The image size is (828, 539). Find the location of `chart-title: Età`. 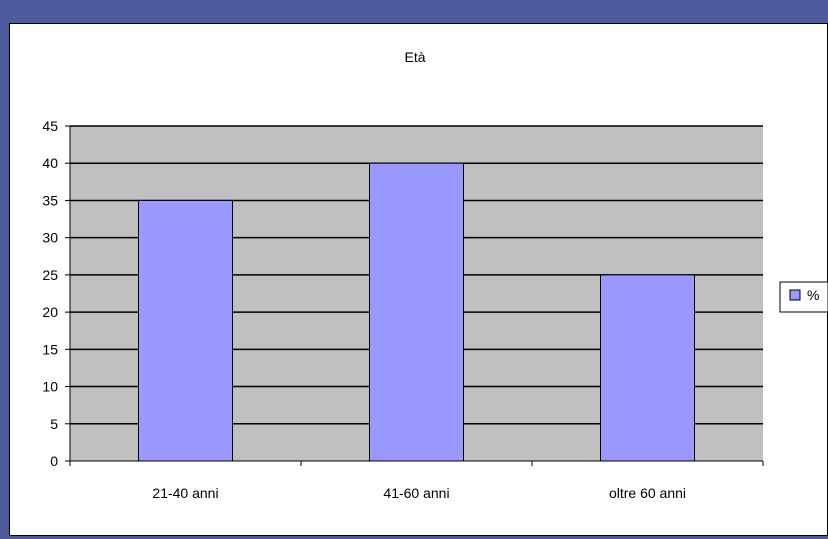

chart-title: Età is located at coordinates (414, 57).